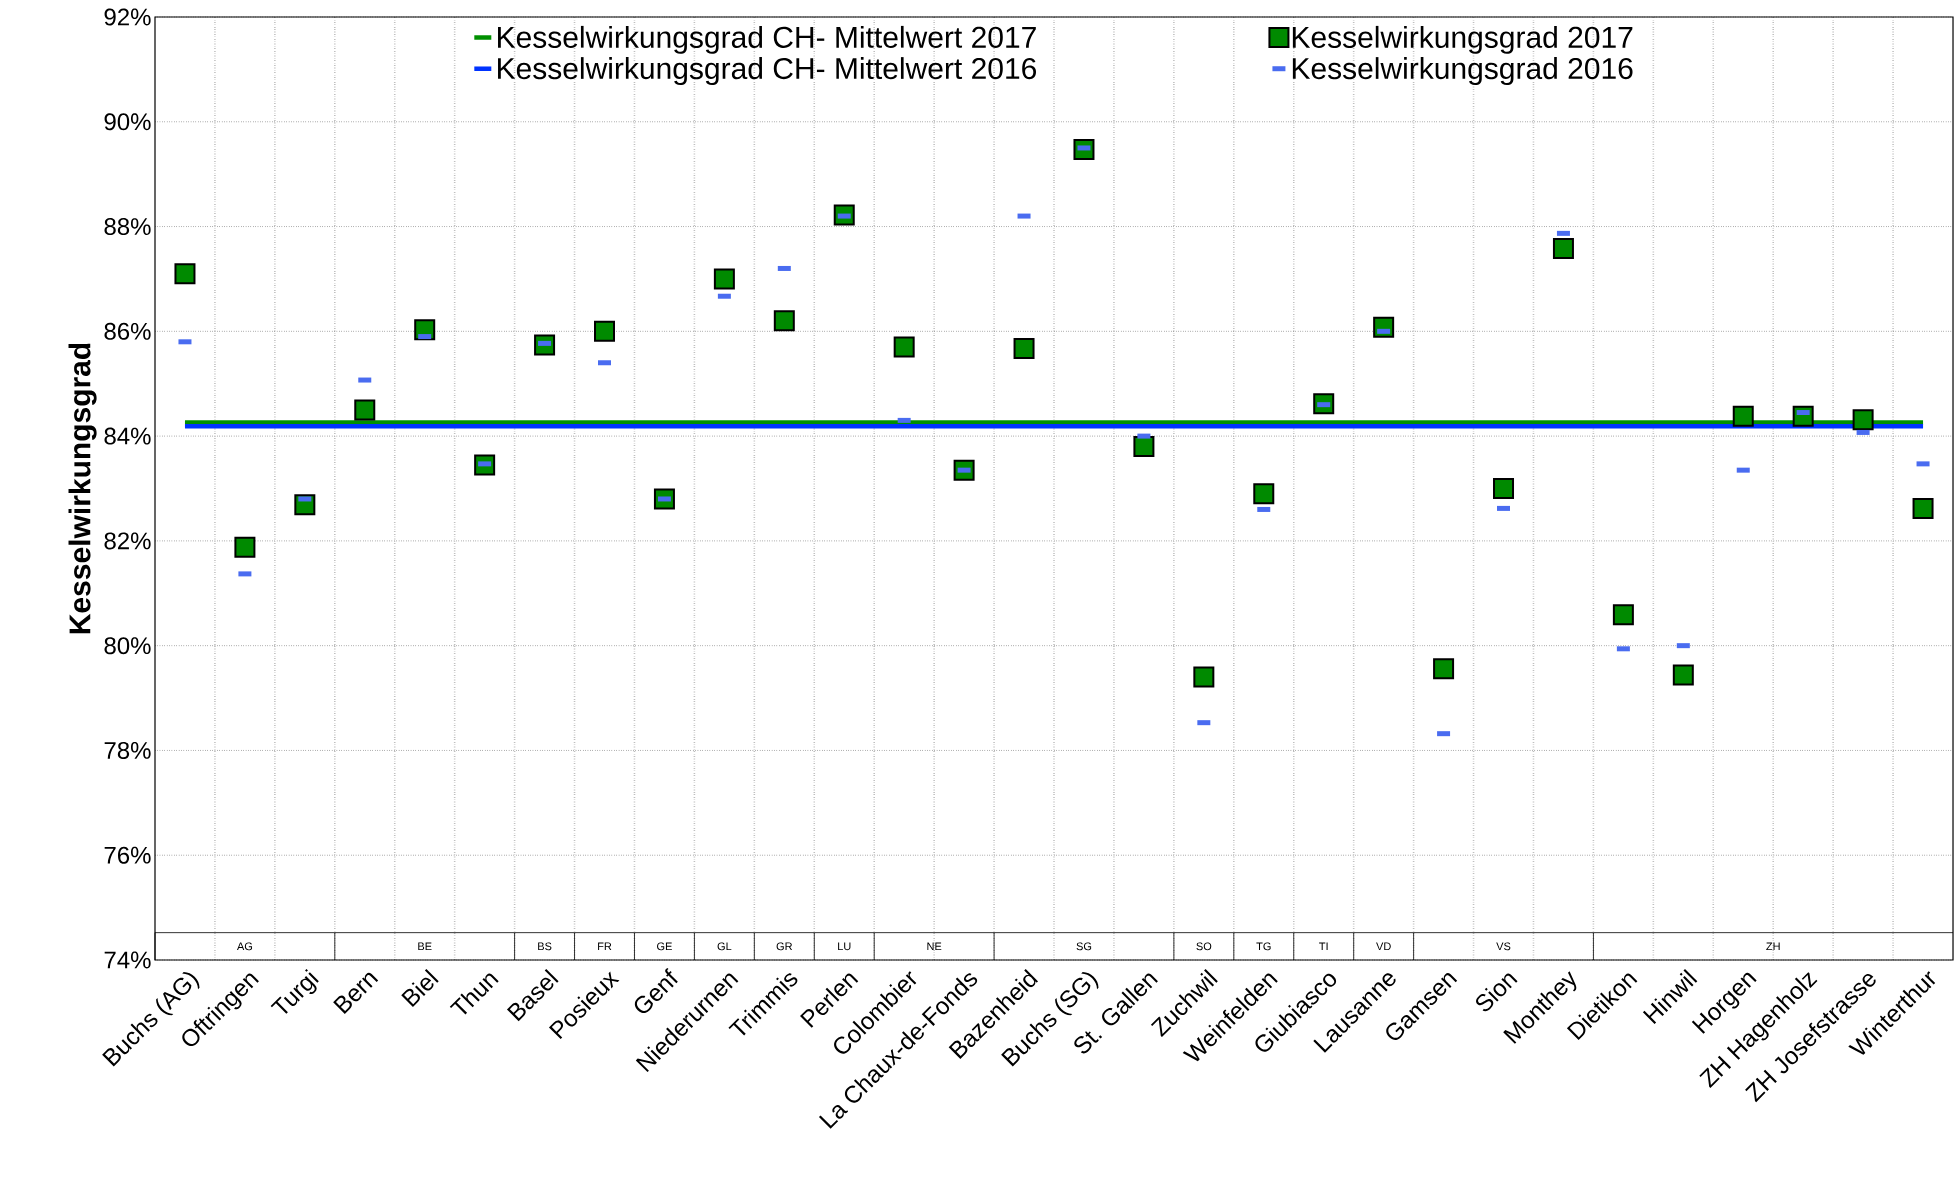  I want to click on legend-label: Kesselwirkungsgrad 2016, so click(1462, 71).